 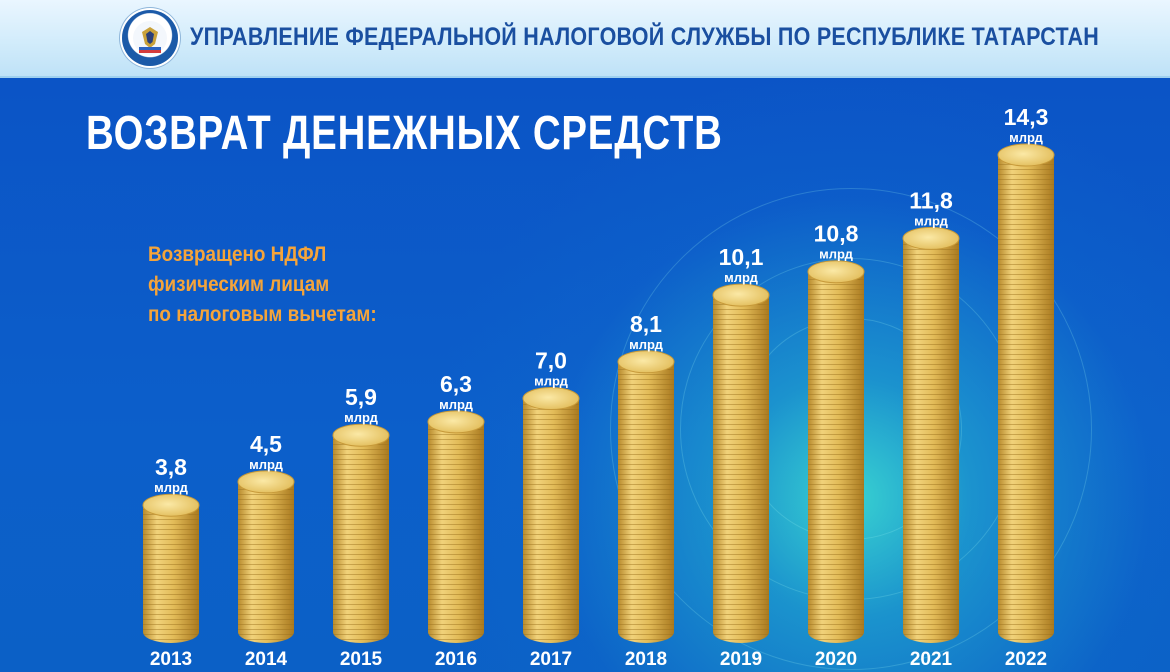 What do you see at coordinates (239, 284) in the screenshot?
I see `subtitle-line: физическим лицам` at bounding box center [239, 284].